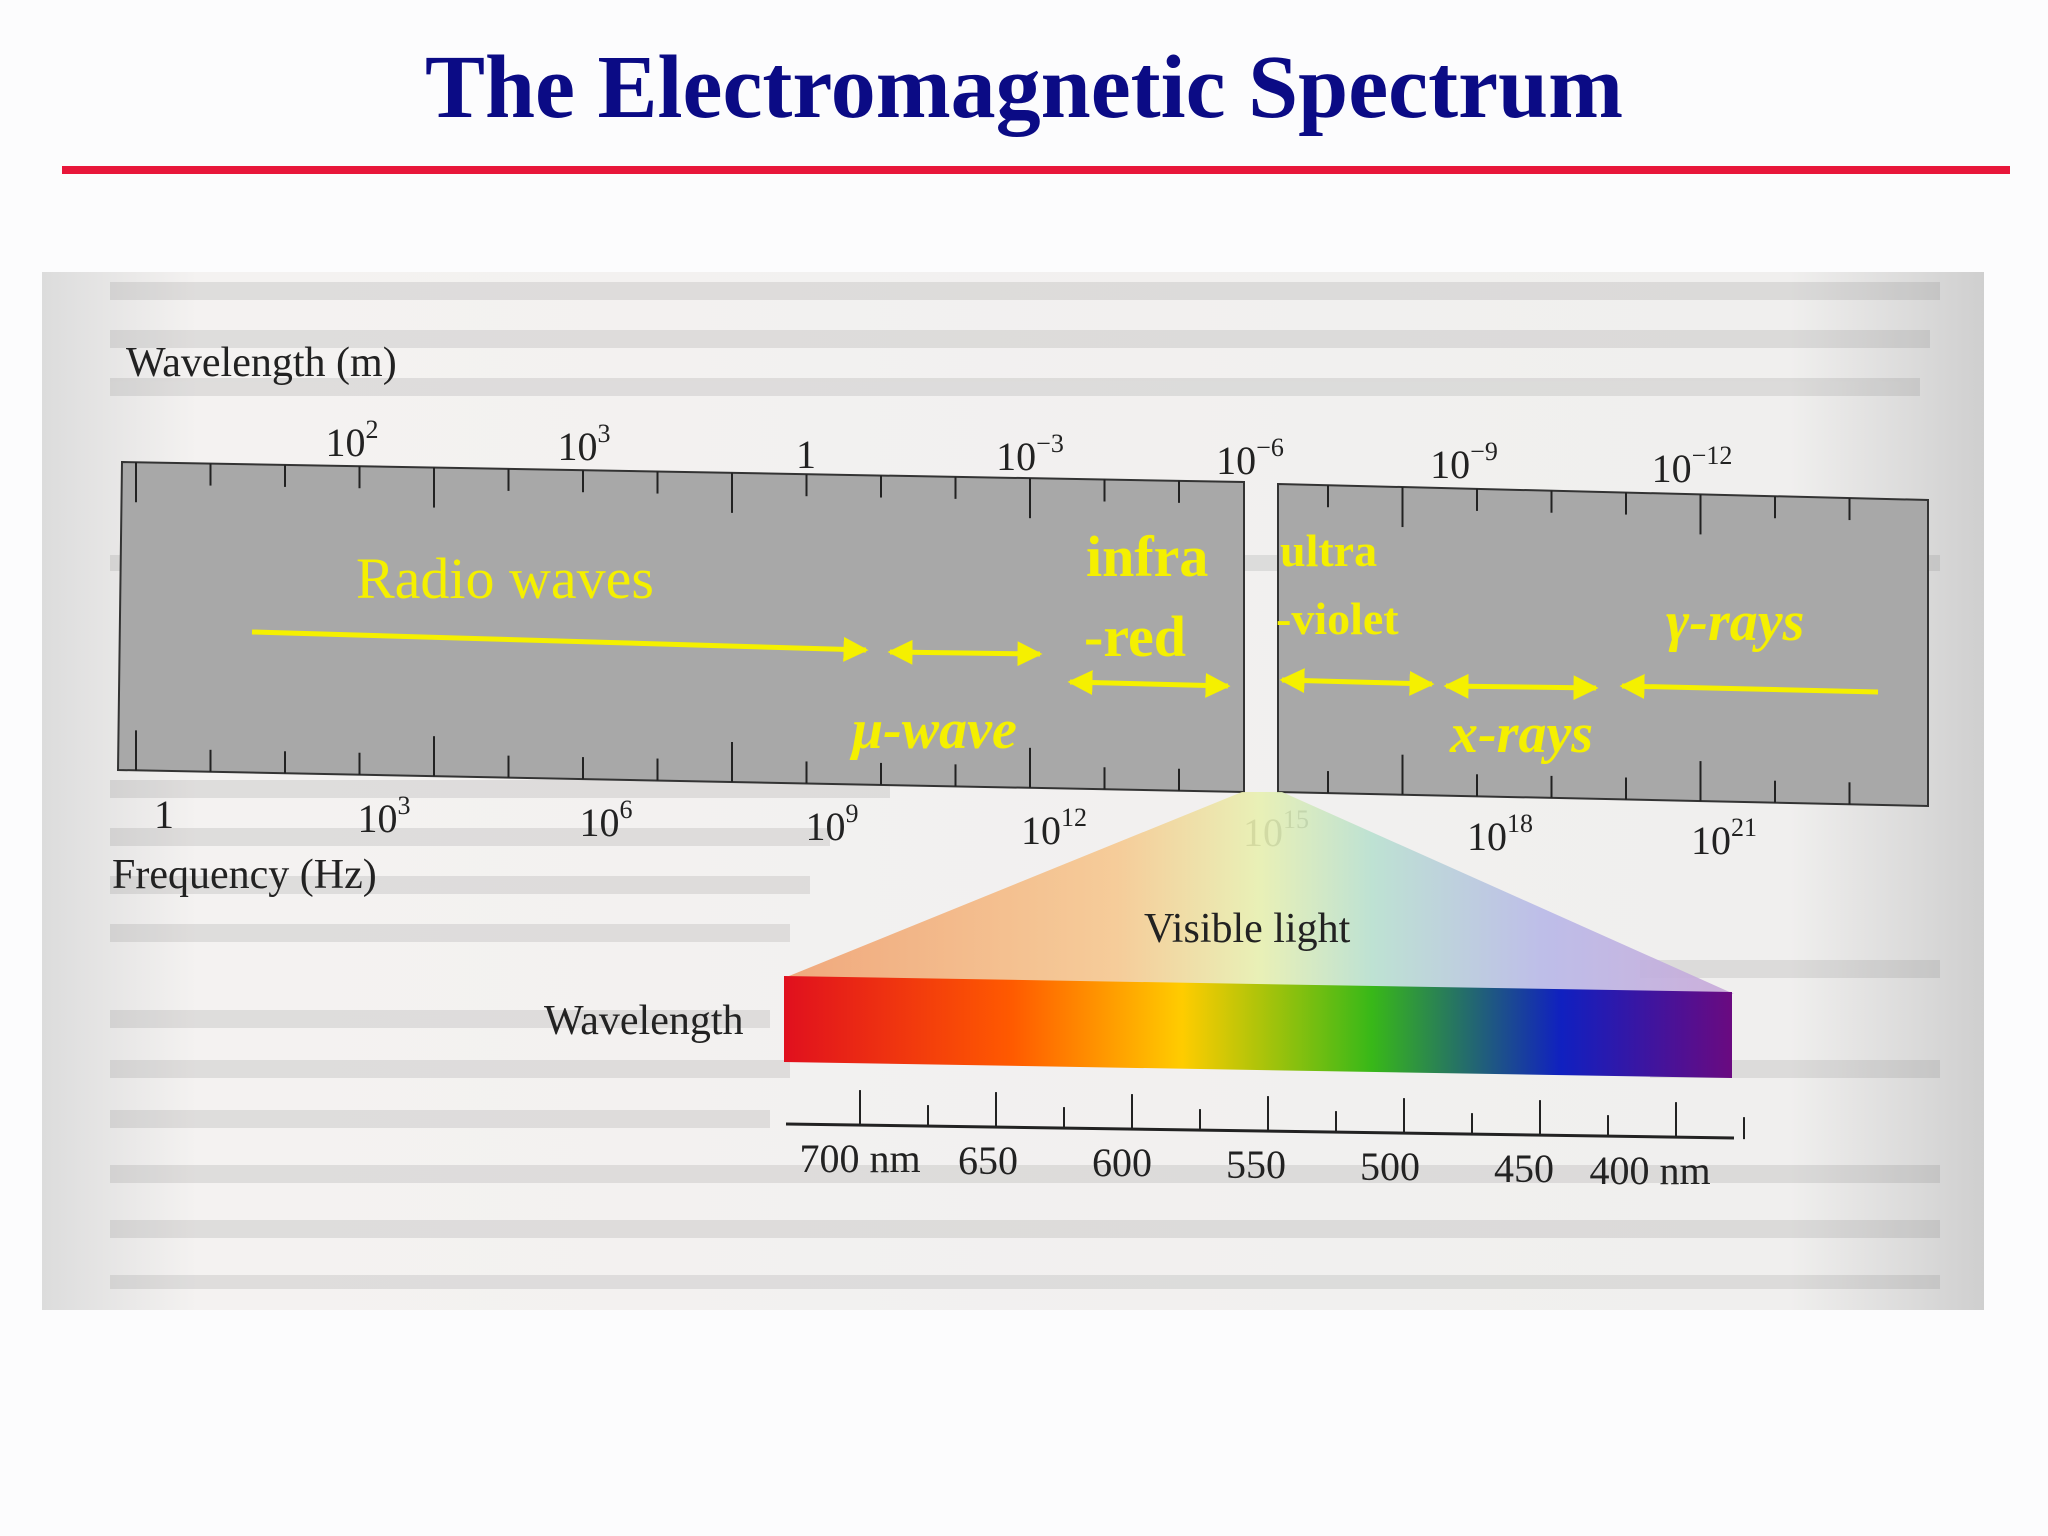  I want to click on visible-tick-label: 700 nm, so click(859, 1158).